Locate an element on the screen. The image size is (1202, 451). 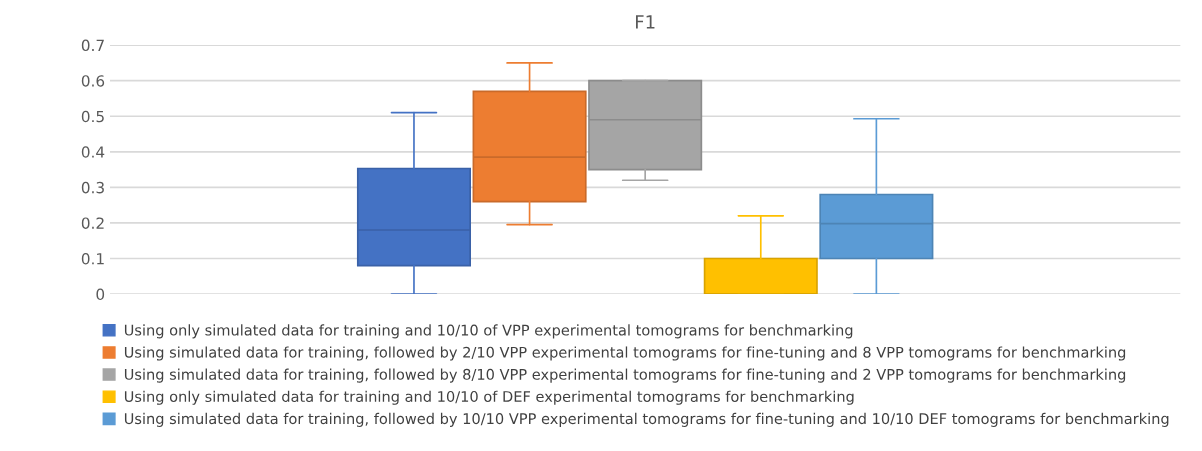
chart-title: F1 is located at coordinates (645, 22).